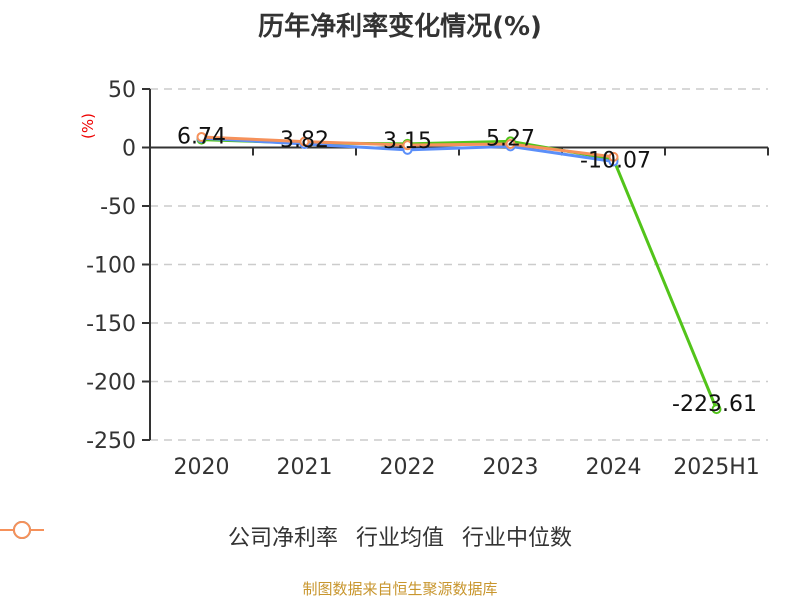 The image size is (800, 600). I want to click on legend-item-company: 公司净利率, so click(169, 536).